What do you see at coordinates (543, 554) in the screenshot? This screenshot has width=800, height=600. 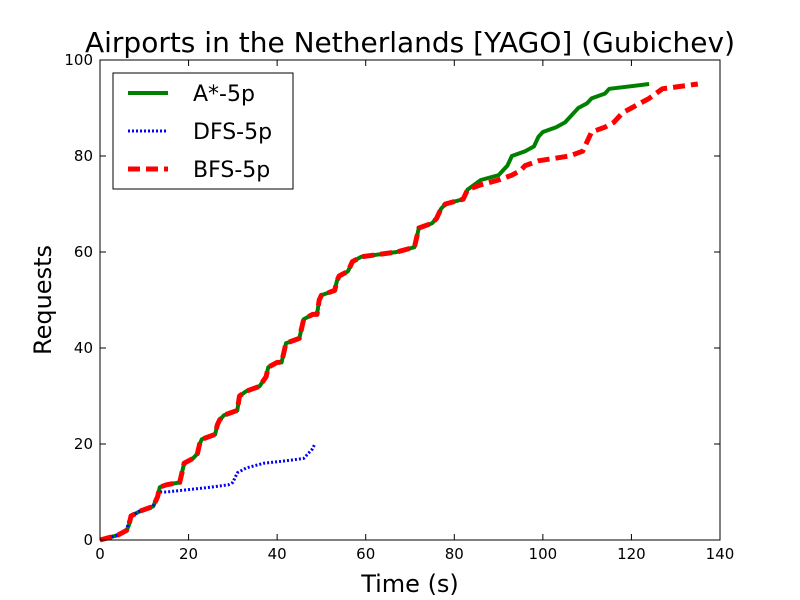 I see `x-tick-label: 100` at bounding box center [543, 554].